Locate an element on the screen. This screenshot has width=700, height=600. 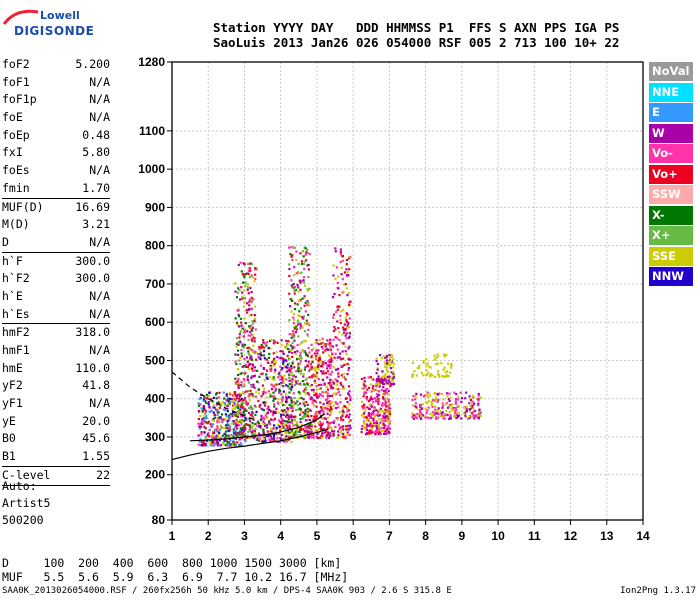
param-row: B0 45.6 is located at coordinates (56, 439).